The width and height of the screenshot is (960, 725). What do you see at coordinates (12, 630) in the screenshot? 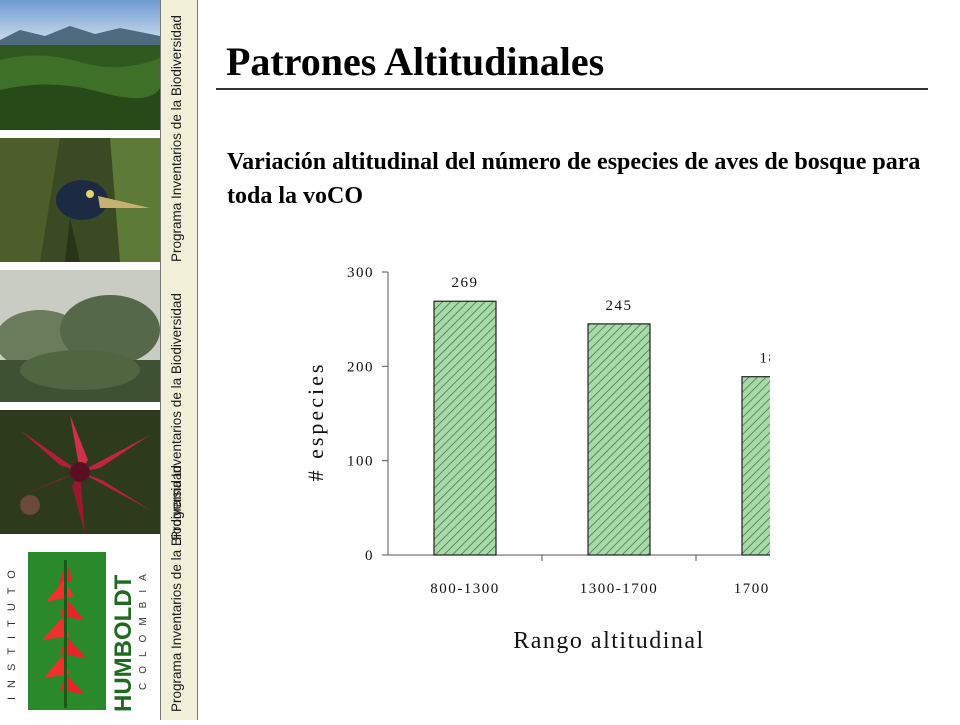
I see `logo-institute-text: INSTITUTO` at bounding box center [12, 630].